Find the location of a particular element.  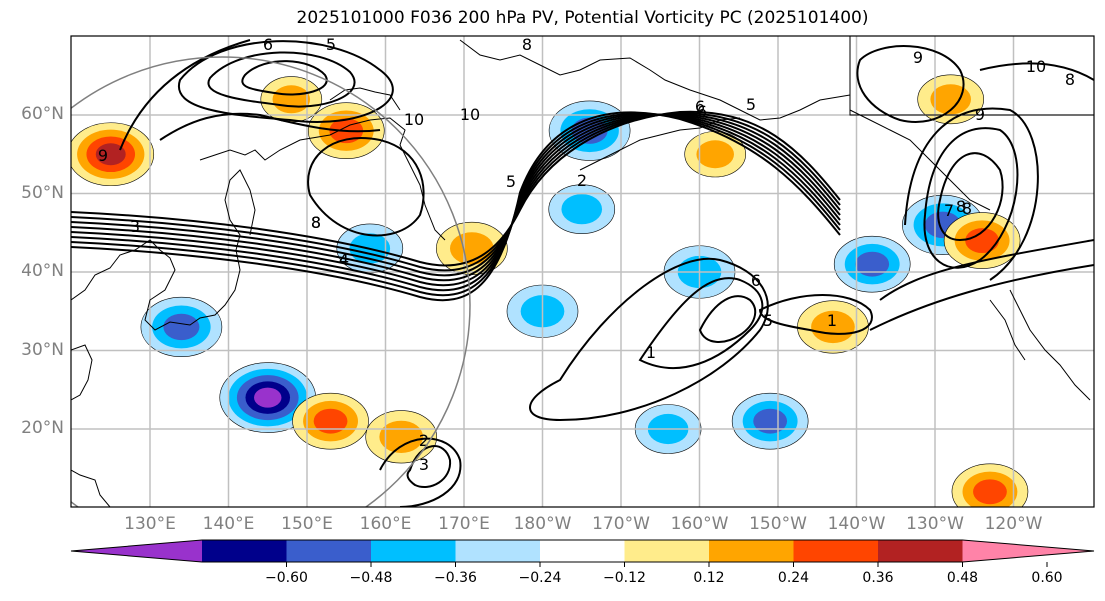

longitude-label: 140°W is located at coordinates (856, 524).